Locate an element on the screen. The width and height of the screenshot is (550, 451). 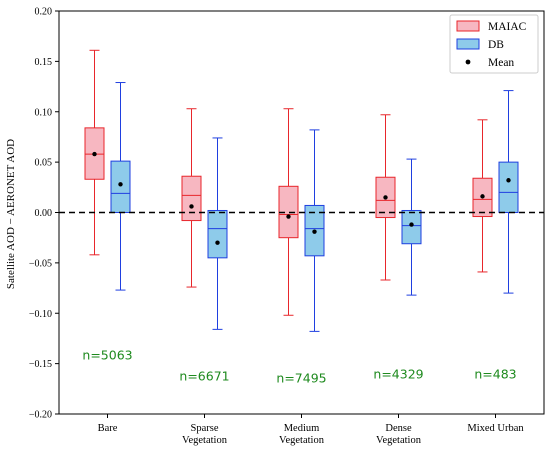
y-tick-label: 0.05 is located at coordinates (44, 163).